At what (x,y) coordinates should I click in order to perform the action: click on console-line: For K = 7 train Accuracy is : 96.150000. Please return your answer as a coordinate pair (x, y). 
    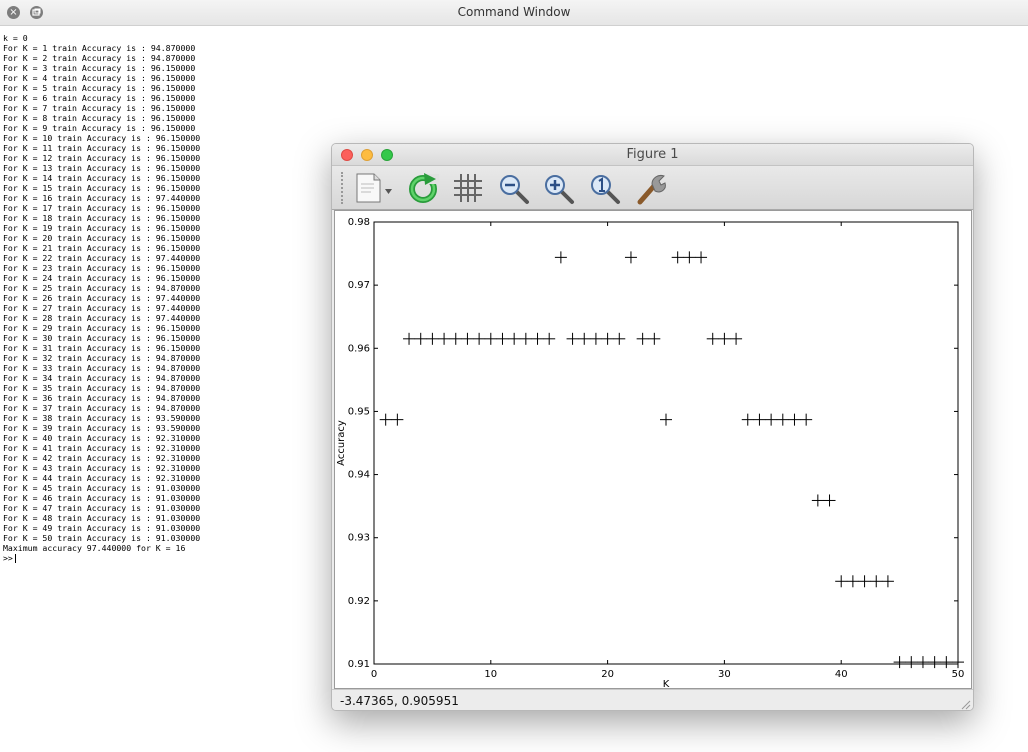
    Looking at the image, I should click on (99, 108).